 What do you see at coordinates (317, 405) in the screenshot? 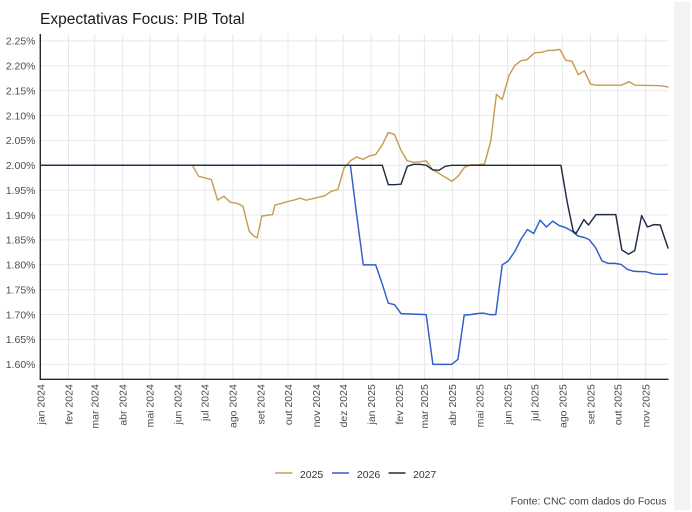
I see `svg-text: nov 2024` at bounding box center [317, 405].